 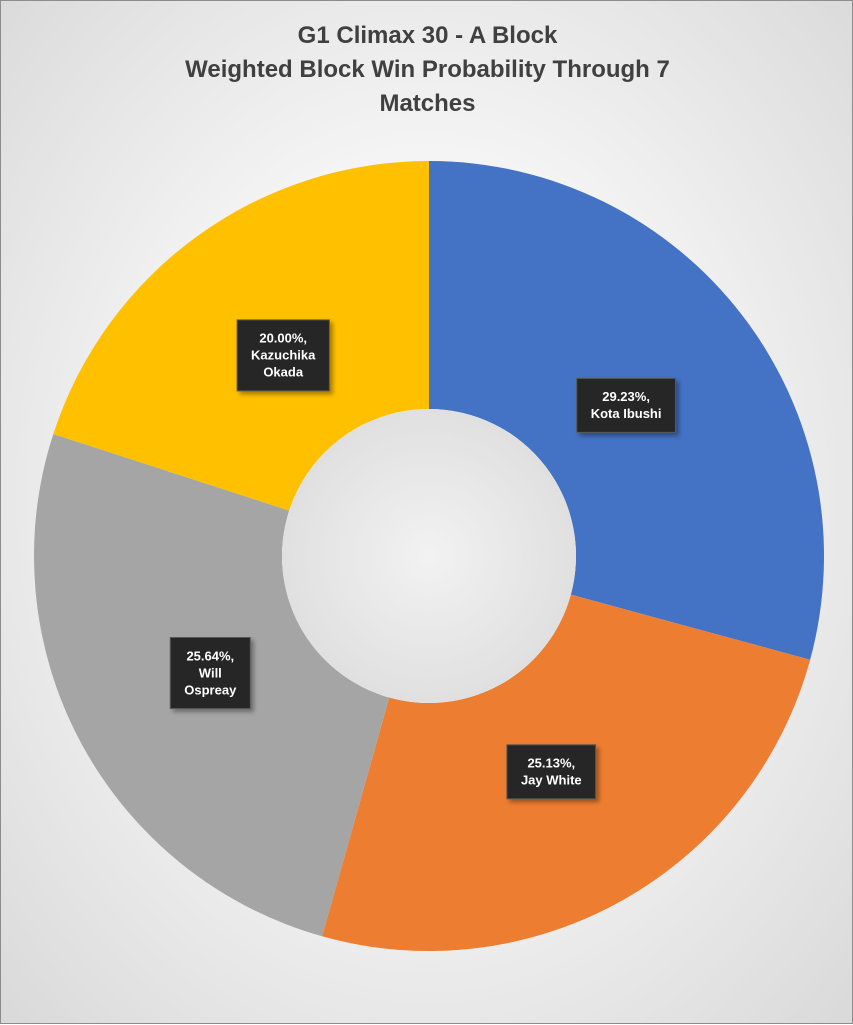 I want to click on data-label-text: Kazuchika, so click(x=283, y=355).